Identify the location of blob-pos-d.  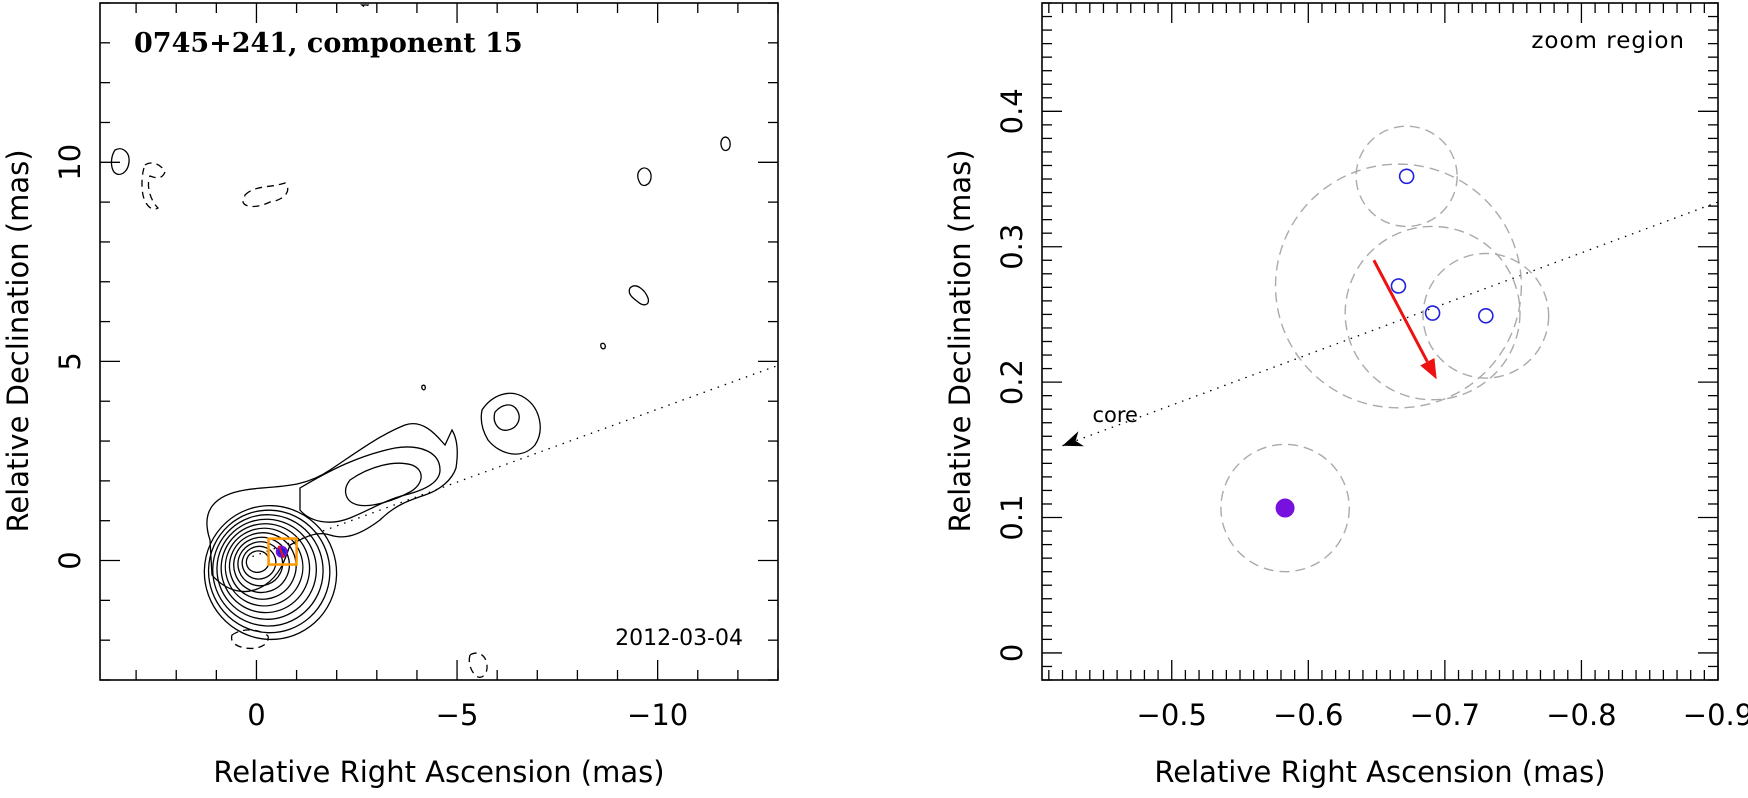
(639, 295).